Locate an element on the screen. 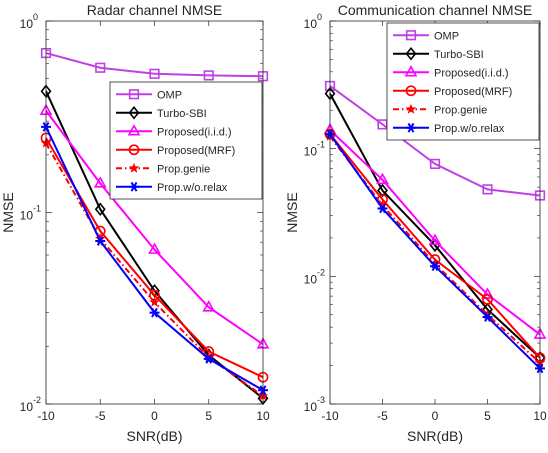 The height and width of the screenshot is (453, 548). y-tick-exp: -1 is located at coordinates (321, 145).